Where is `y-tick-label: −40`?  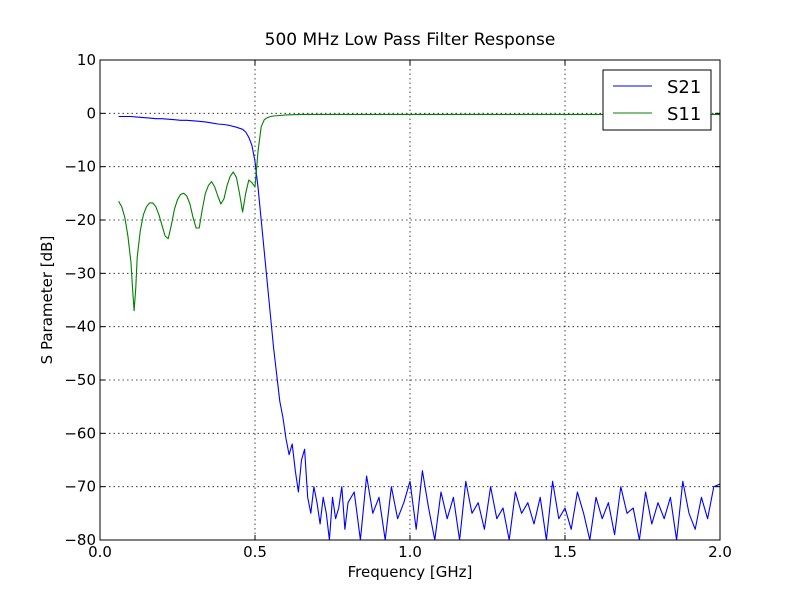
y-tick-label: −40 is located at coordinates (80, 327).